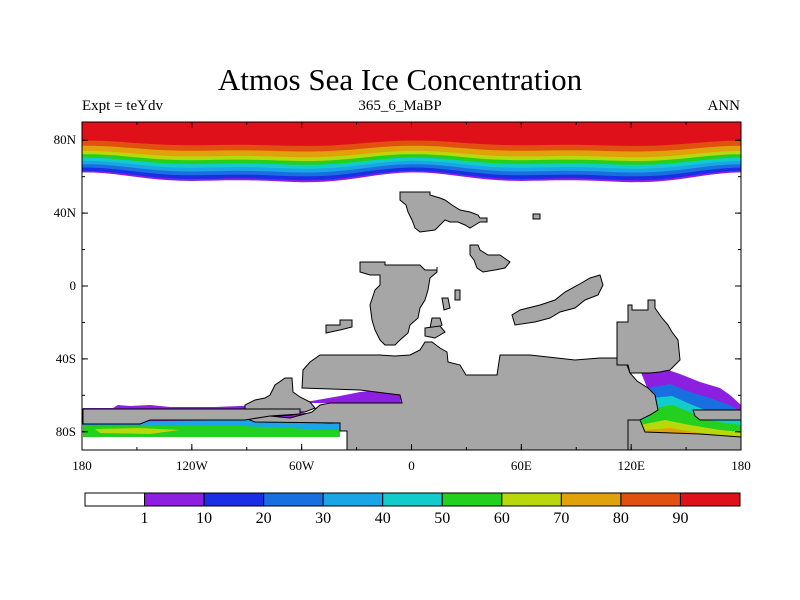  I want to click on land-antarctica-tail, so click(191, 416).